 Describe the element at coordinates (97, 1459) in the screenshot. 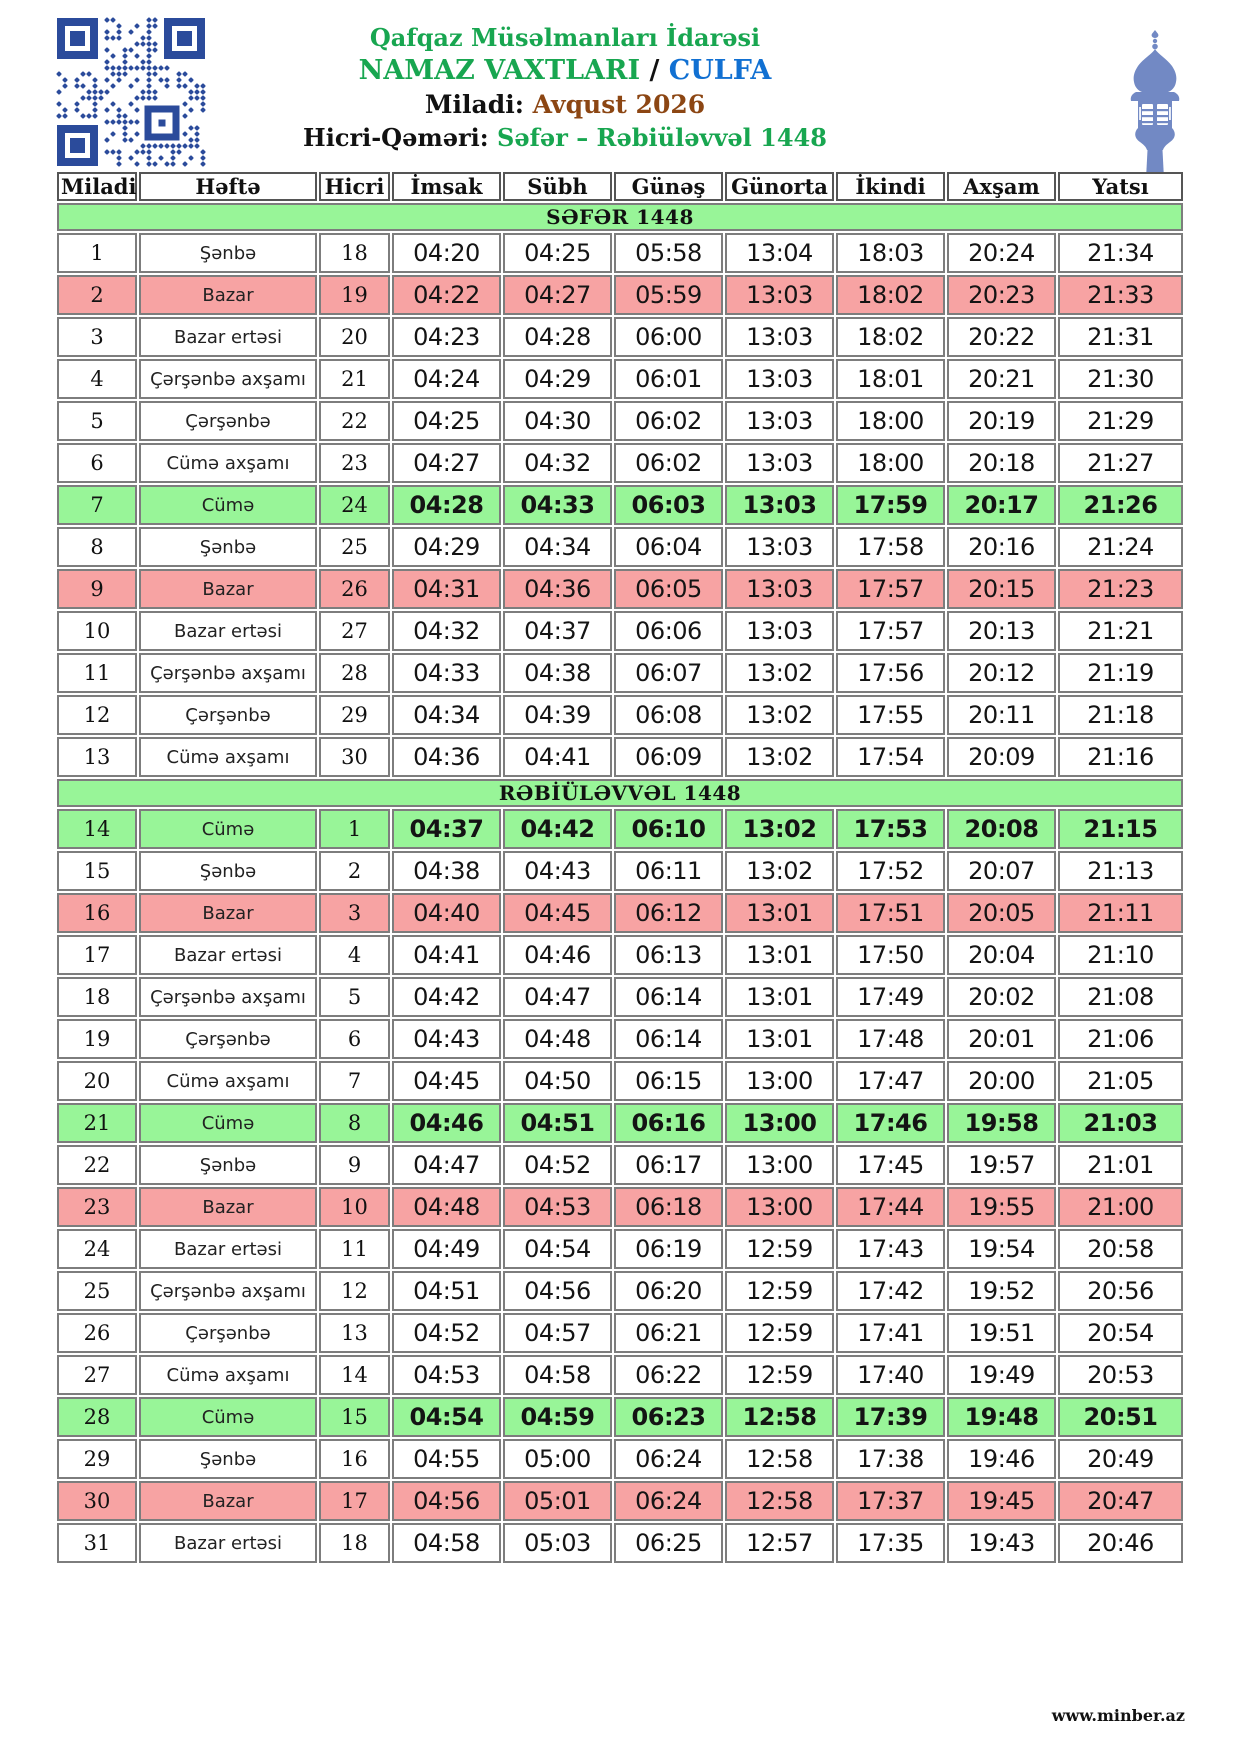

I see `miladi-cell: 29` at that location.